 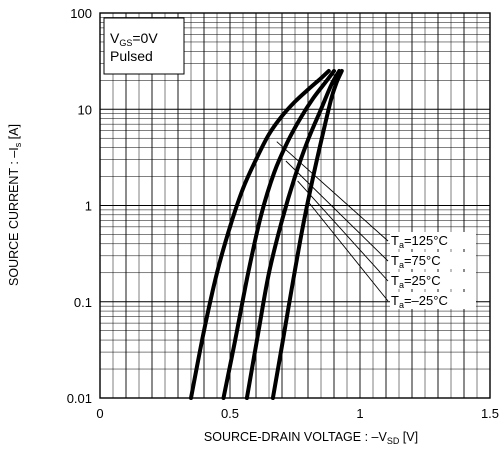 What do you see at coordinates (408, 437) in the screenshot?
I see `x-axis-title-unit: [V]` at bounding box center [408, 437].